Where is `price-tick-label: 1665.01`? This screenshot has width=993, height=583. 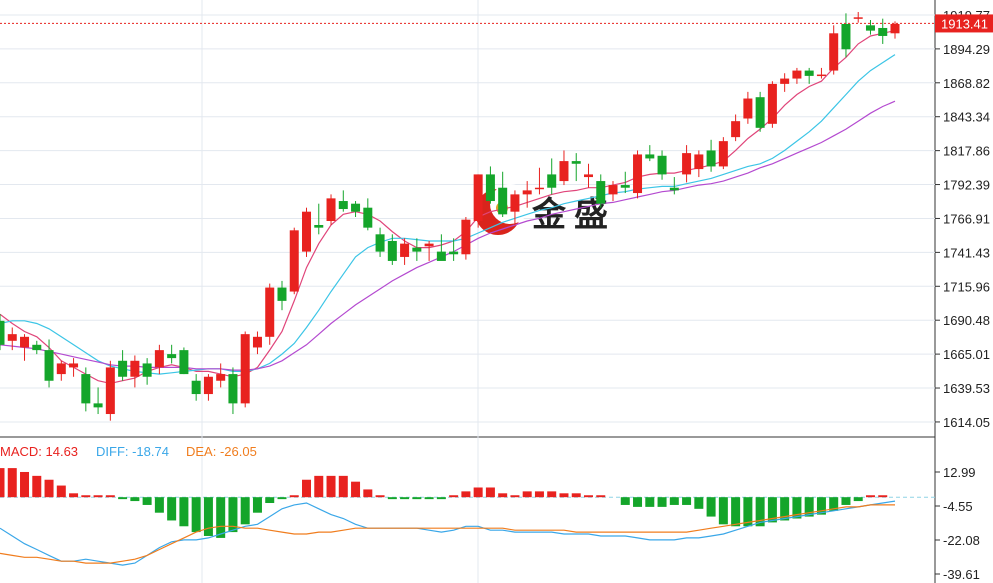
price-tick-label: 1665.01 is located at coordinates (966, 354).